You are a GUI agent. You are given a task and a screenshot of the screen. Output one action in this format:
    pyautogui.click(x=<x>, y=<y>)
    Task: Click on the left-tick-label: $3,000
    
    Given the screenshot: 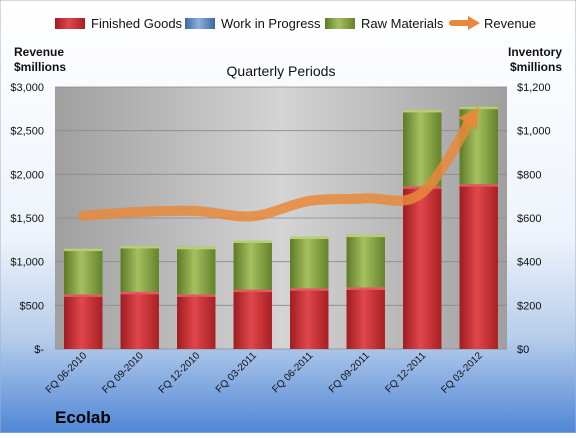 What is the action you would take?
    pyautogui.click(x=27, y=88)
    